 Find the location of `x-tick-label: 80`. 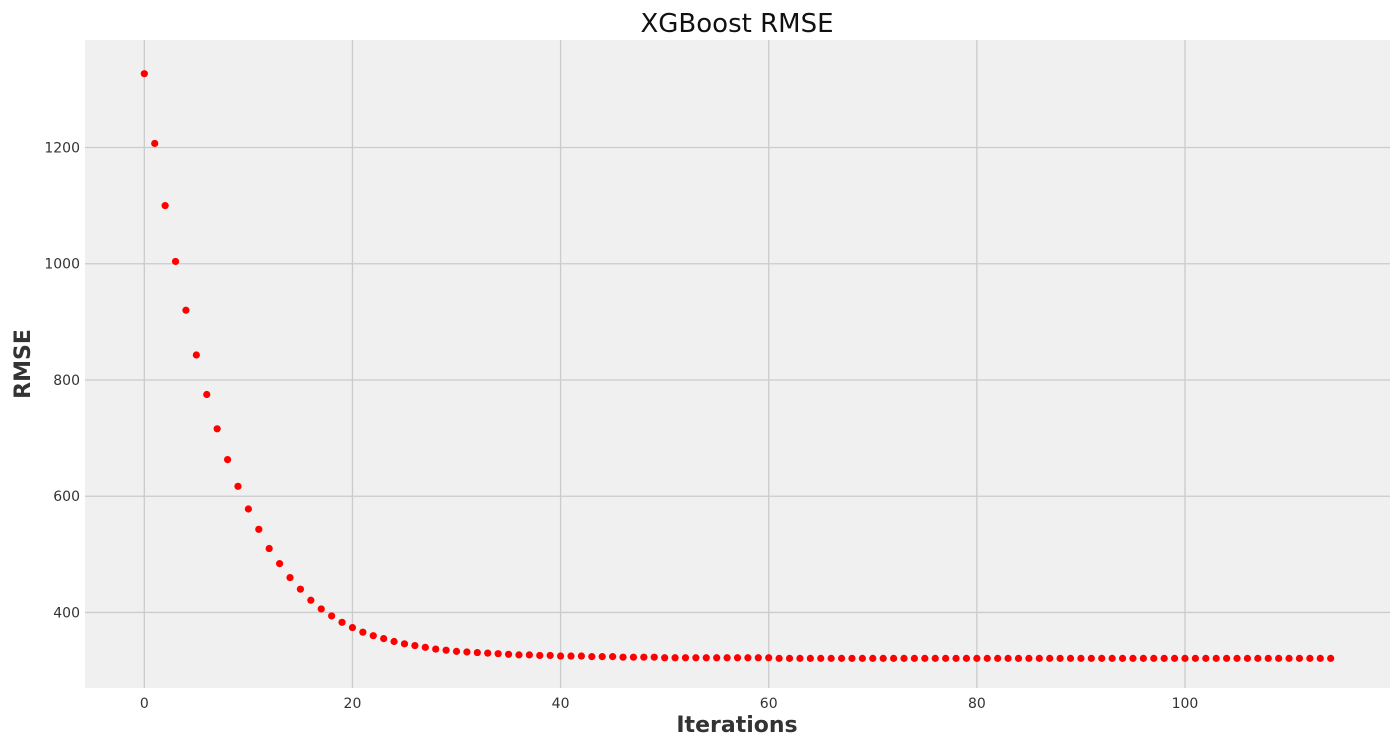

x-tick-label: 80 is located at coordinates (977, 704).